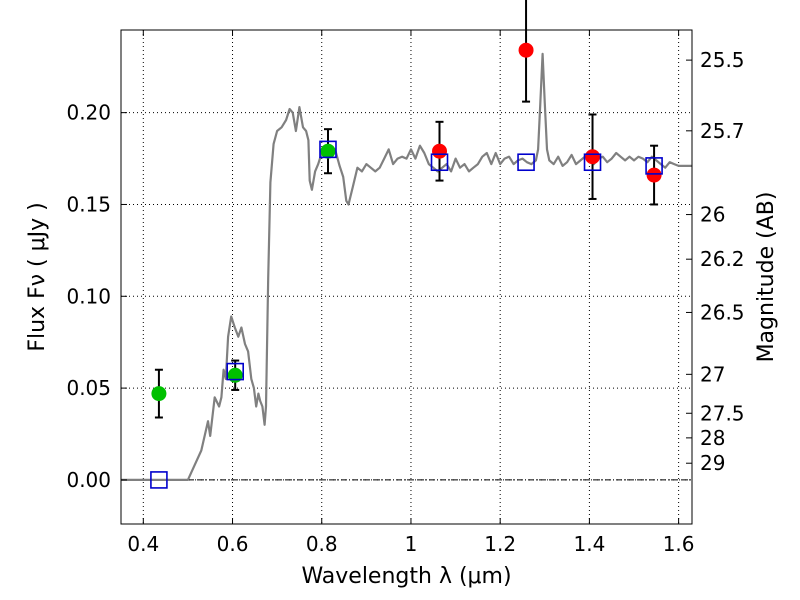 This screenshot has width=800, height=600. I want to click on y-axis-right-label: Magnitude (AB), so click(766, 277).